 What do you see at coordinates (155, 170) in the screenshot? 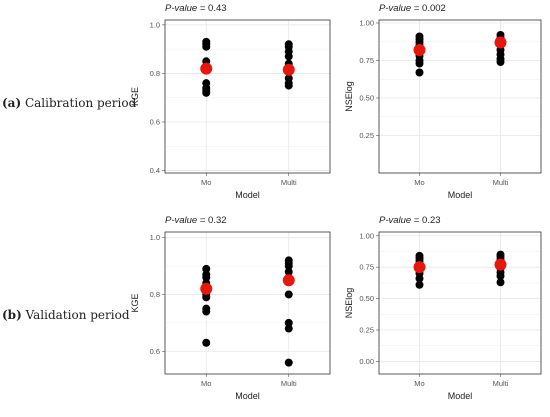
I see `y-tick-label: 0.4` at bounding box center [155, 170].